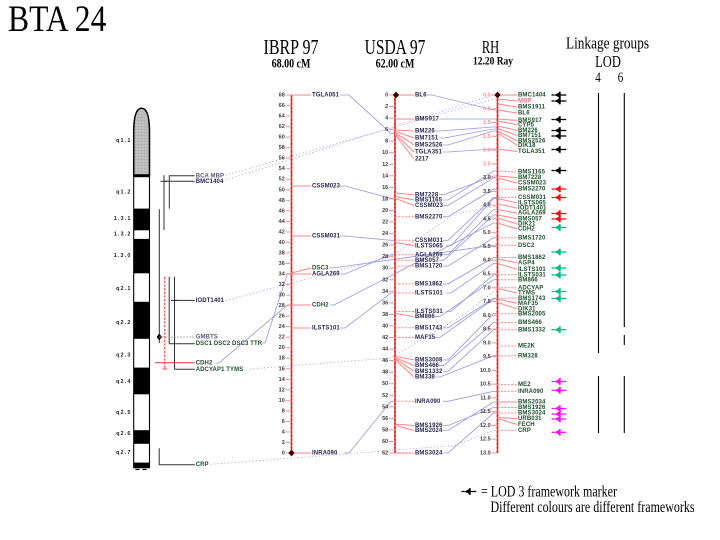  Describe the element at coordinates (282, 117) in the screenshot. I see `svg-text: 64` at that location.